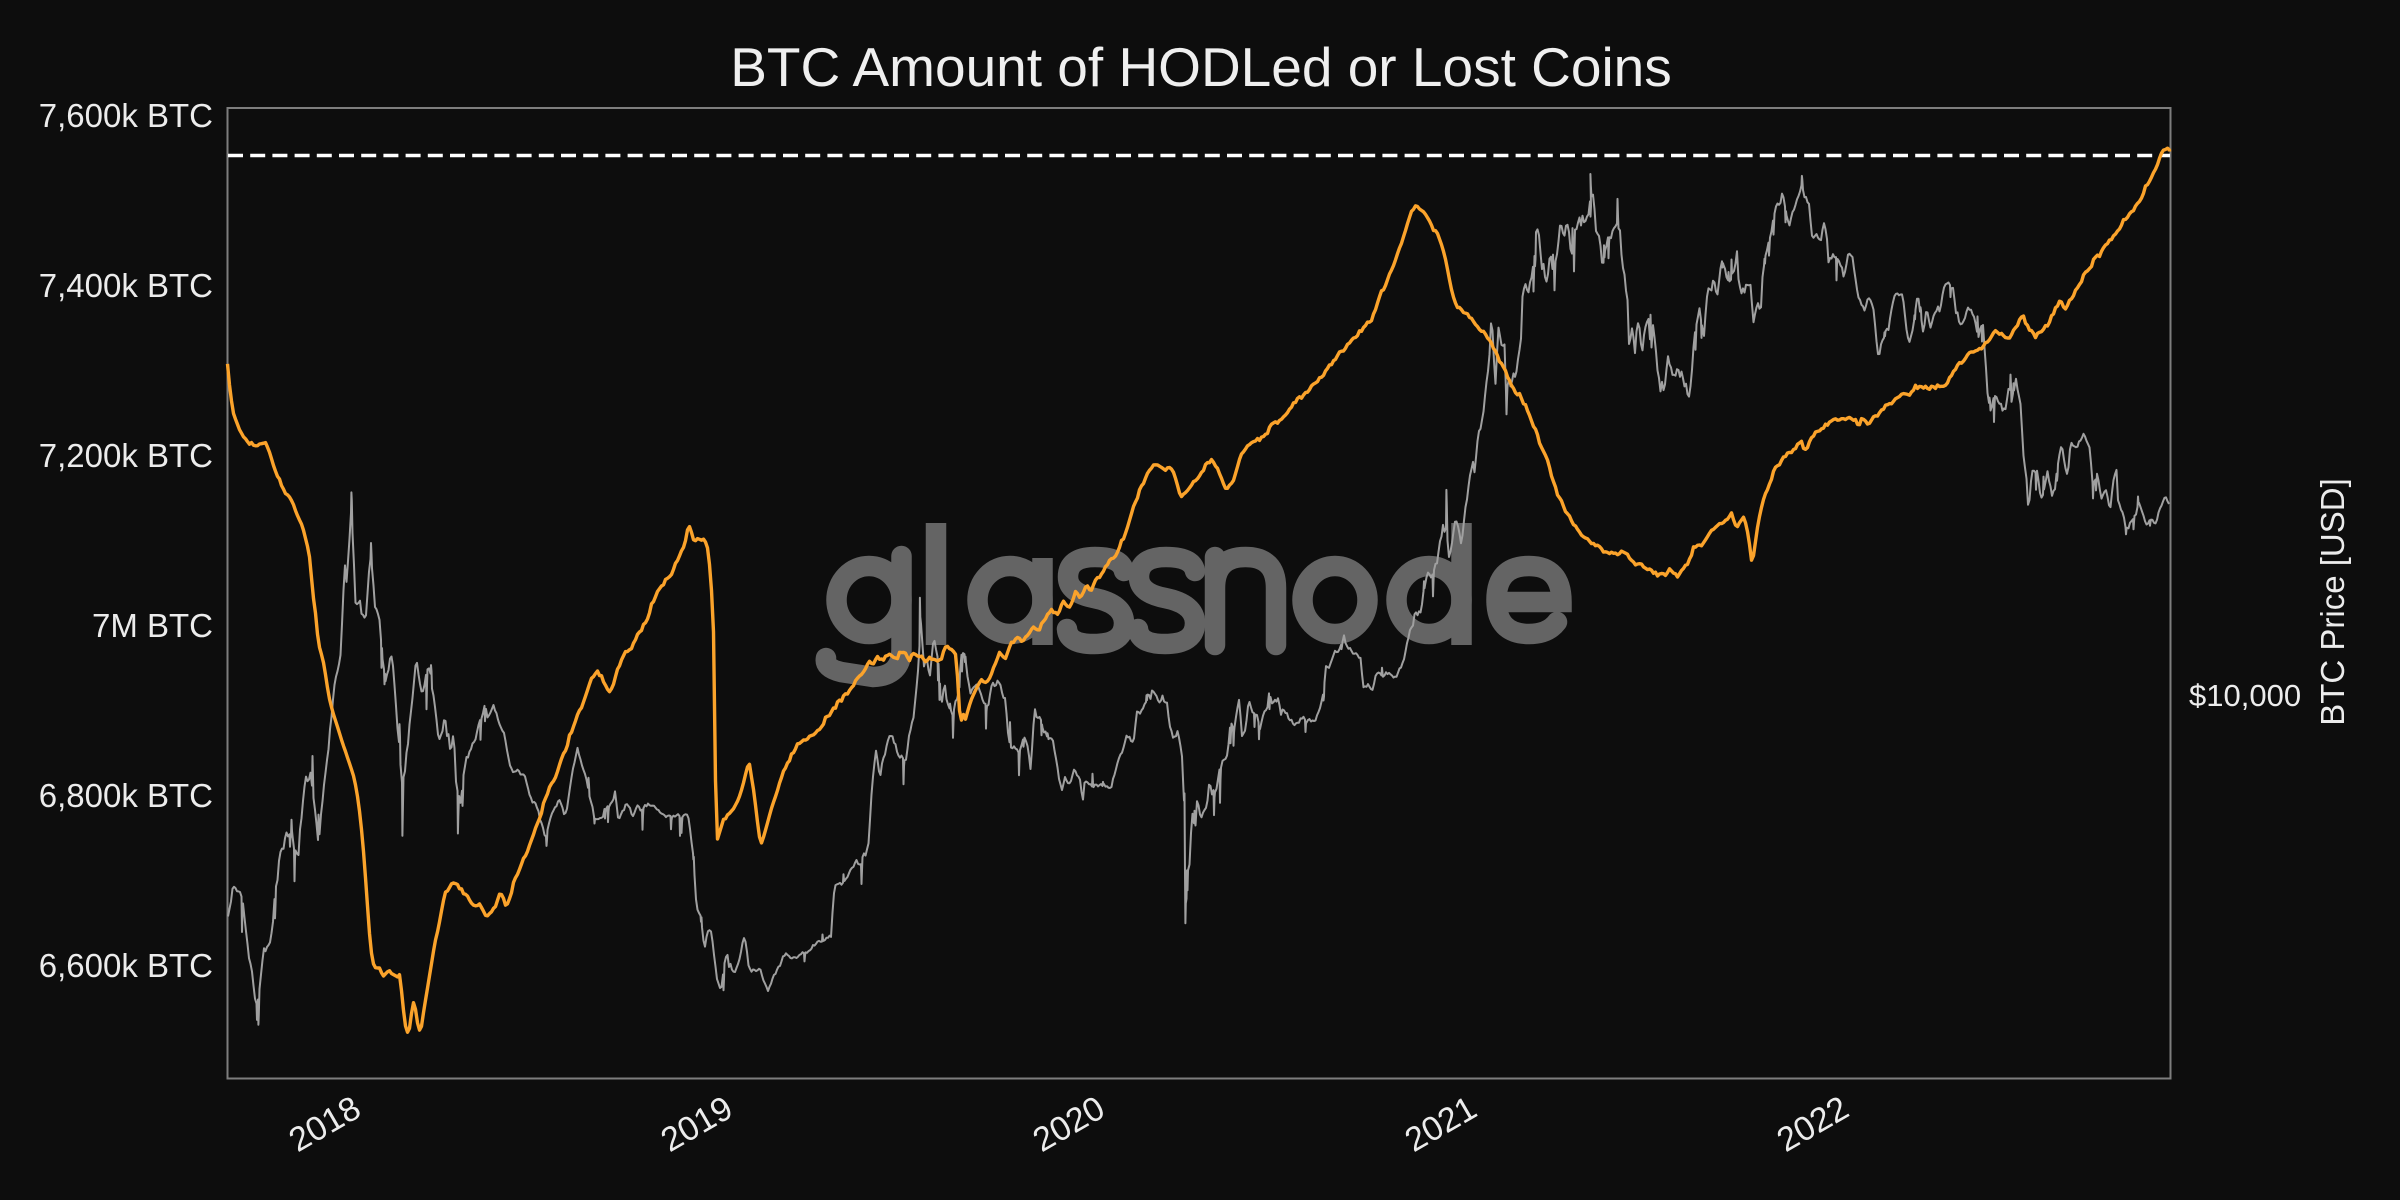  I want to click on svg-text: BTC Price [USD], so click(2332, 602).